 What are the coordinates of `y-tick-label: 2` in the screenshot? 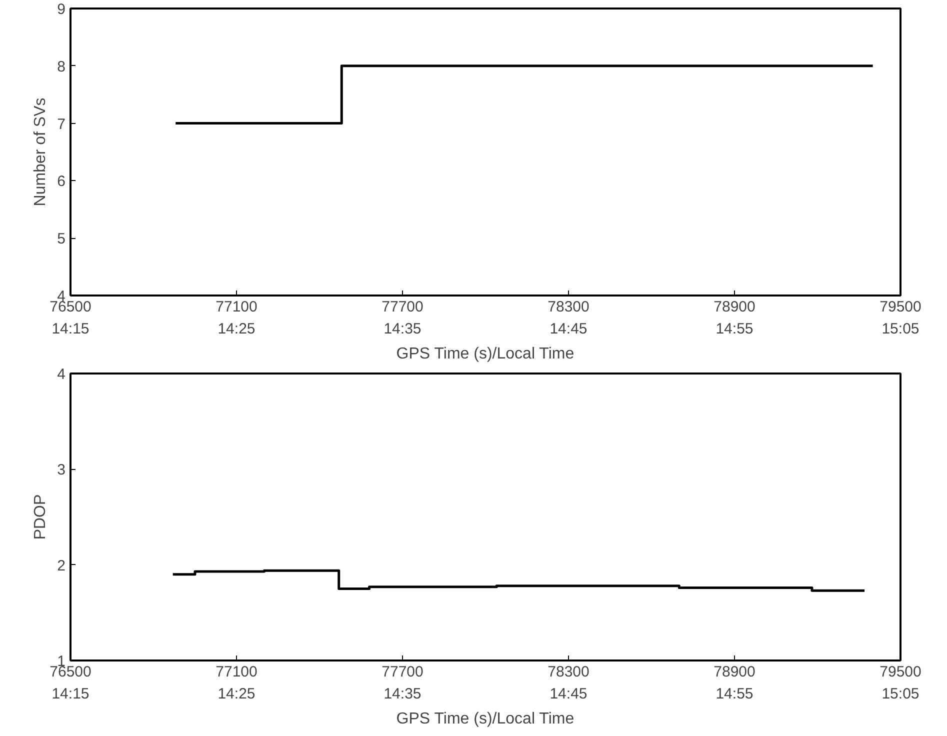 It's located at (61, 565).